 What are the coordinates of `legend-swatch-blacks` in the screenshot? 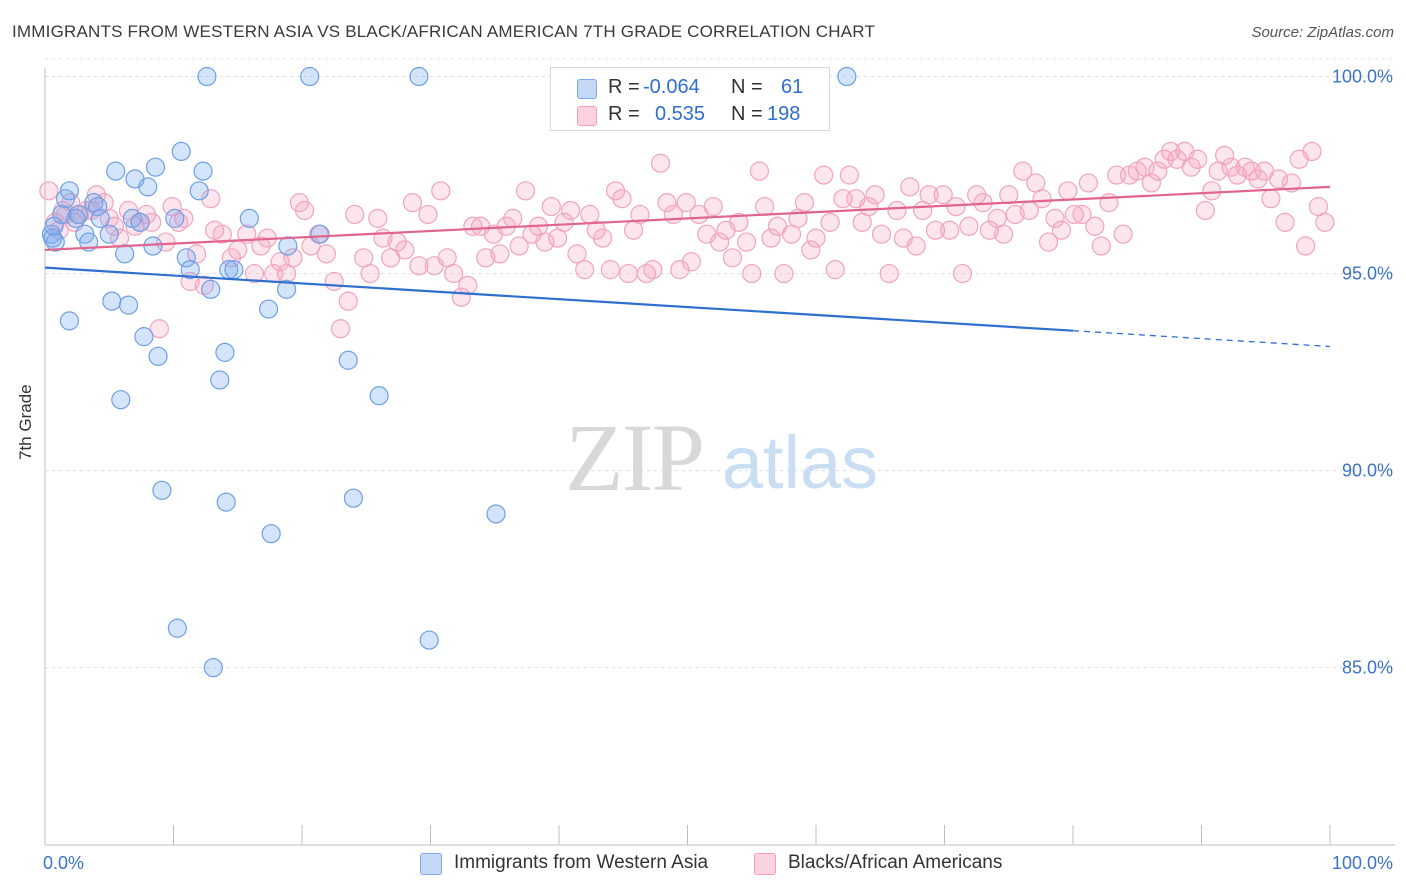 It's located at (587, 116).